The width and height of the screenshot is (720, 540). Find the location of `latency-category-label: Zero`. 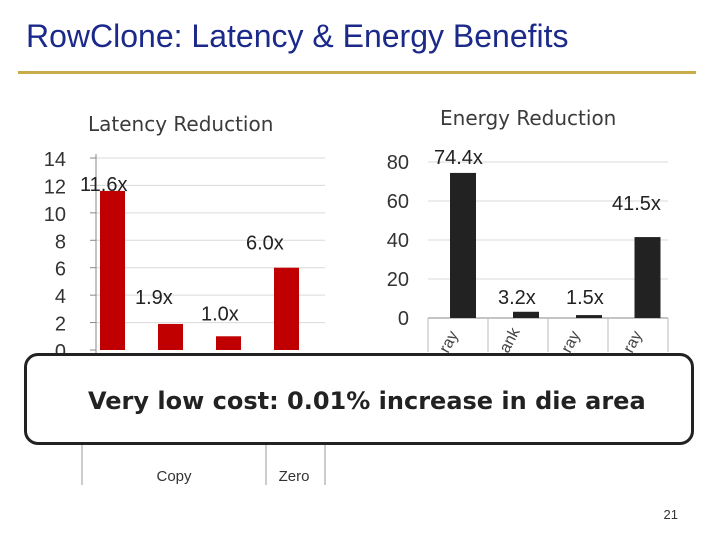

latency-category-label: Zero is located at coordinates (294, 476).